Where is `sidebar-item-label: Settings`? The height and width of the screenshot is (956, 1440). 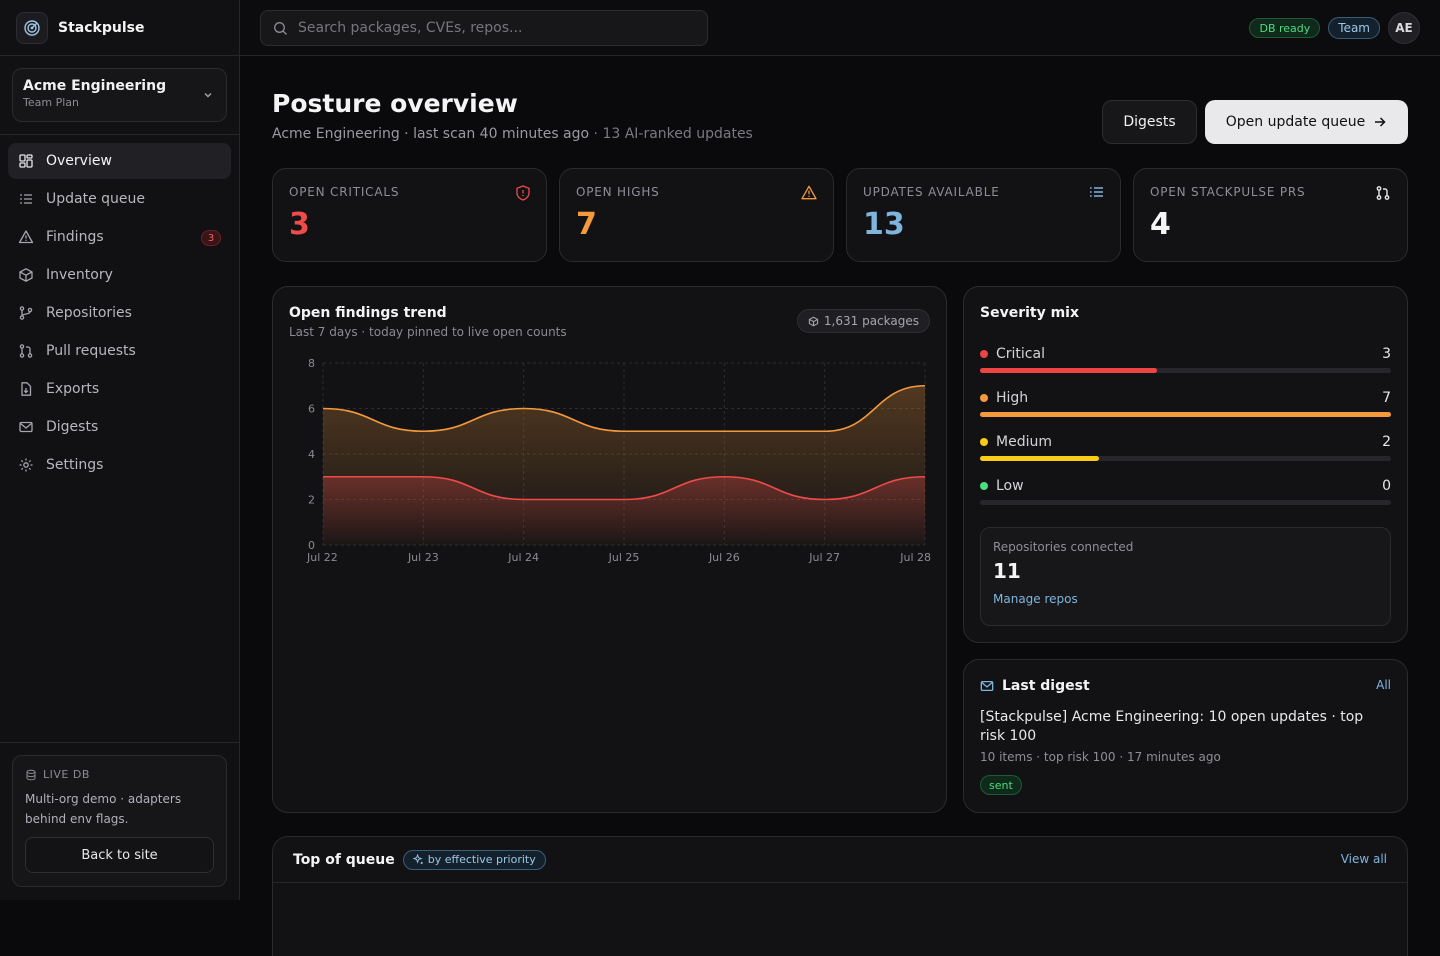 sidebar-item-label: Settings is located at coordinates (75, 465).